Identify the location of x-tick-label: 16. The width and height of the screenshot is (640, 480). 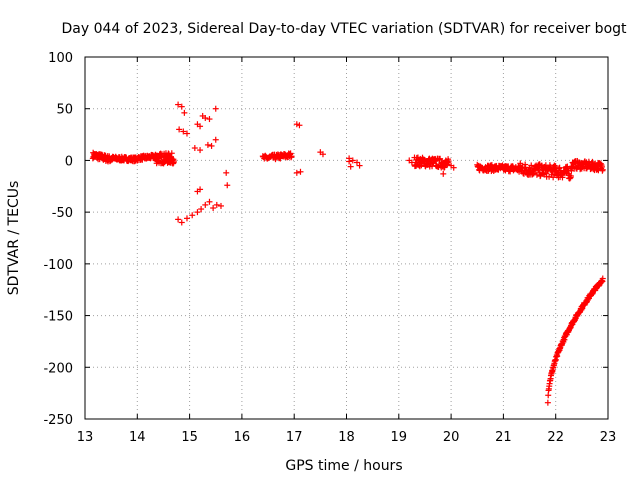
(242, 437).